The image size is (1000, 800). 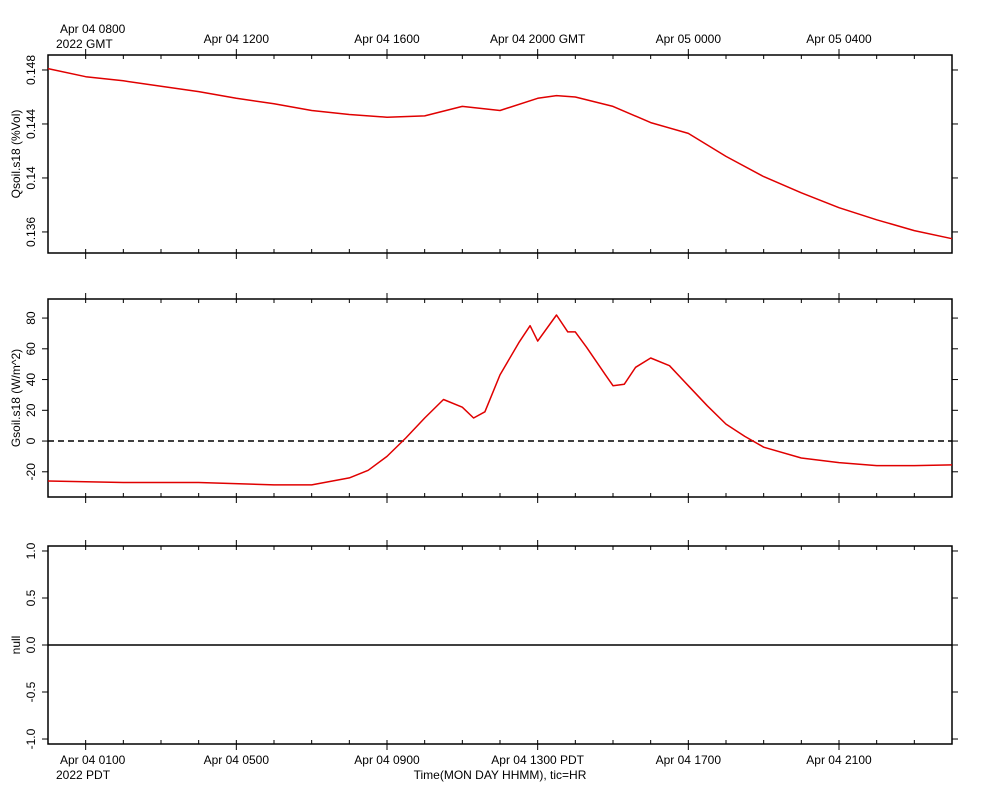 I want to click on y-axis-label: Gsoil.s18 (W/m^2), so click(x=16, y=398).